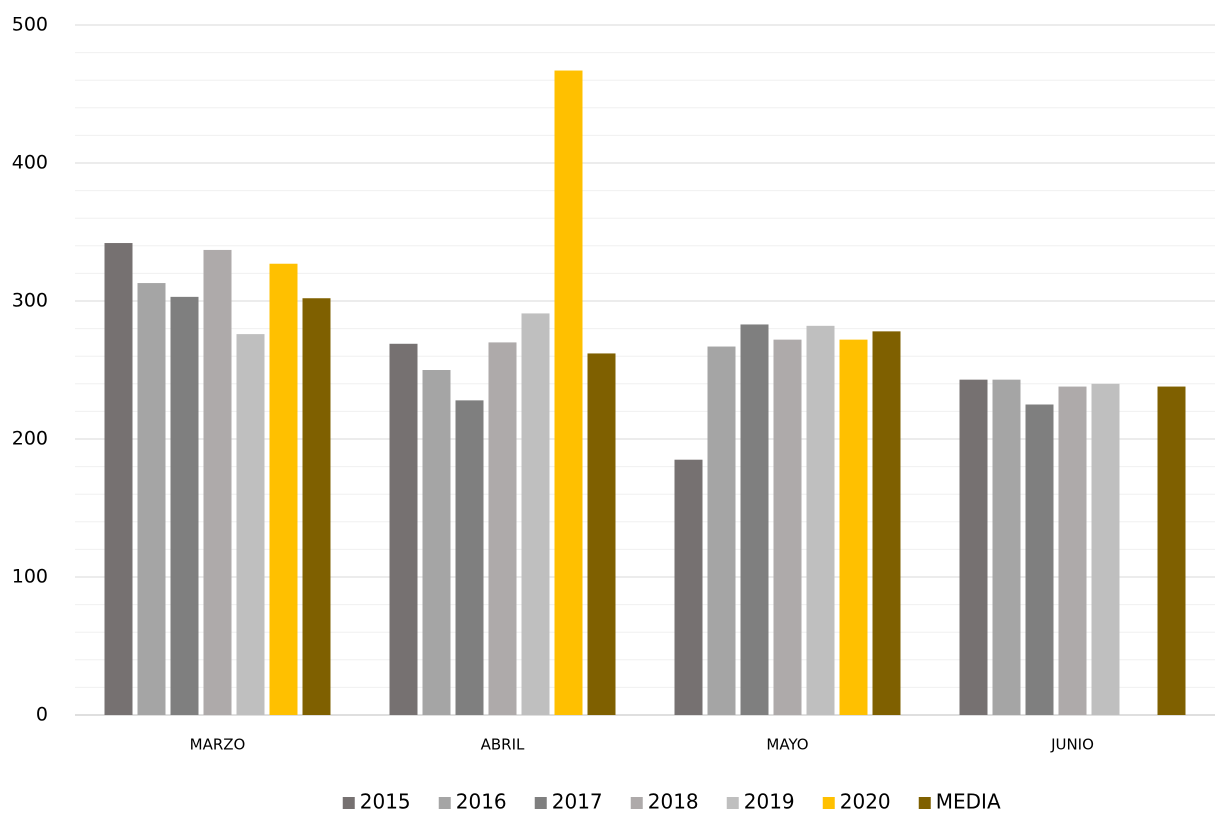 This screenshot has width=1227, height=817. I want to click on y-tick-label: 0, so click(42, 715).